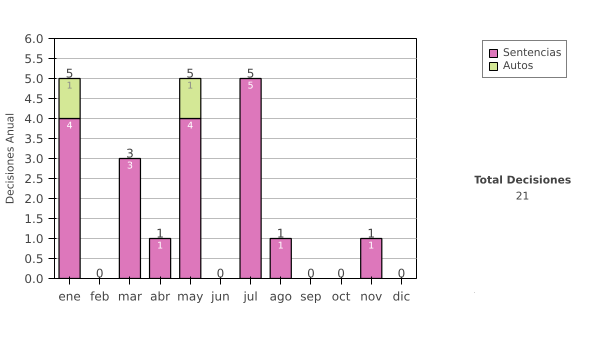  What do you see at coordinates (532, 52) in the screenshot?
I see `legend-label: Sentencias` at bounding box center [532, 52].